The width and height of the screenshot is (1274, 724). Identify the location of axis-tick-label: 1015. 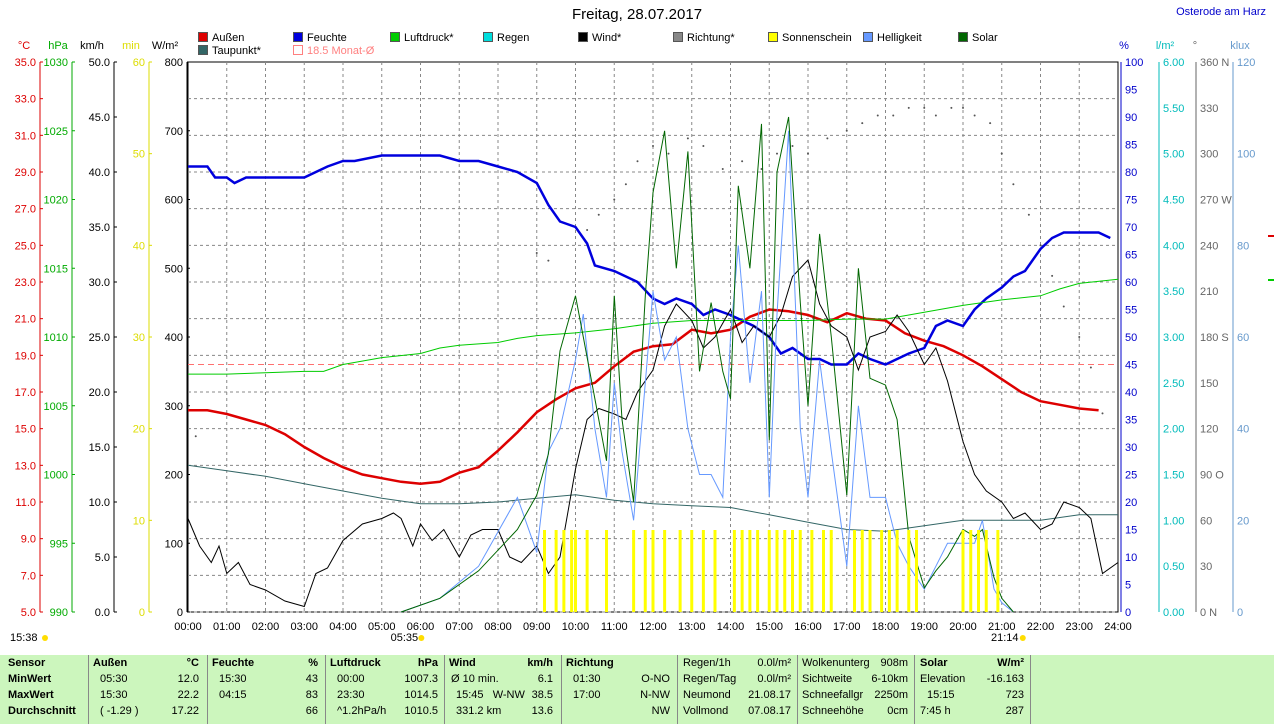
(56, 269).